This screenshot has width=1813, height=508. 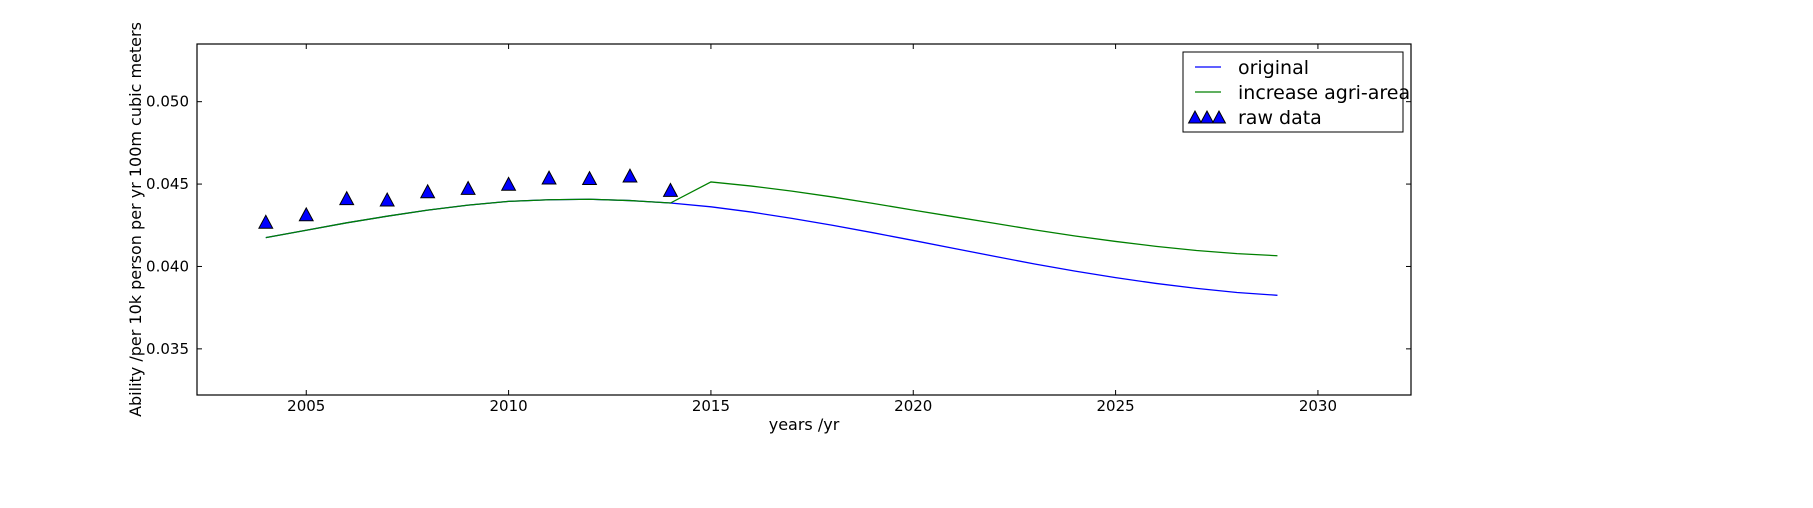 I want to click on legend-label: increase agri-area, so click(x=1324, y=93).